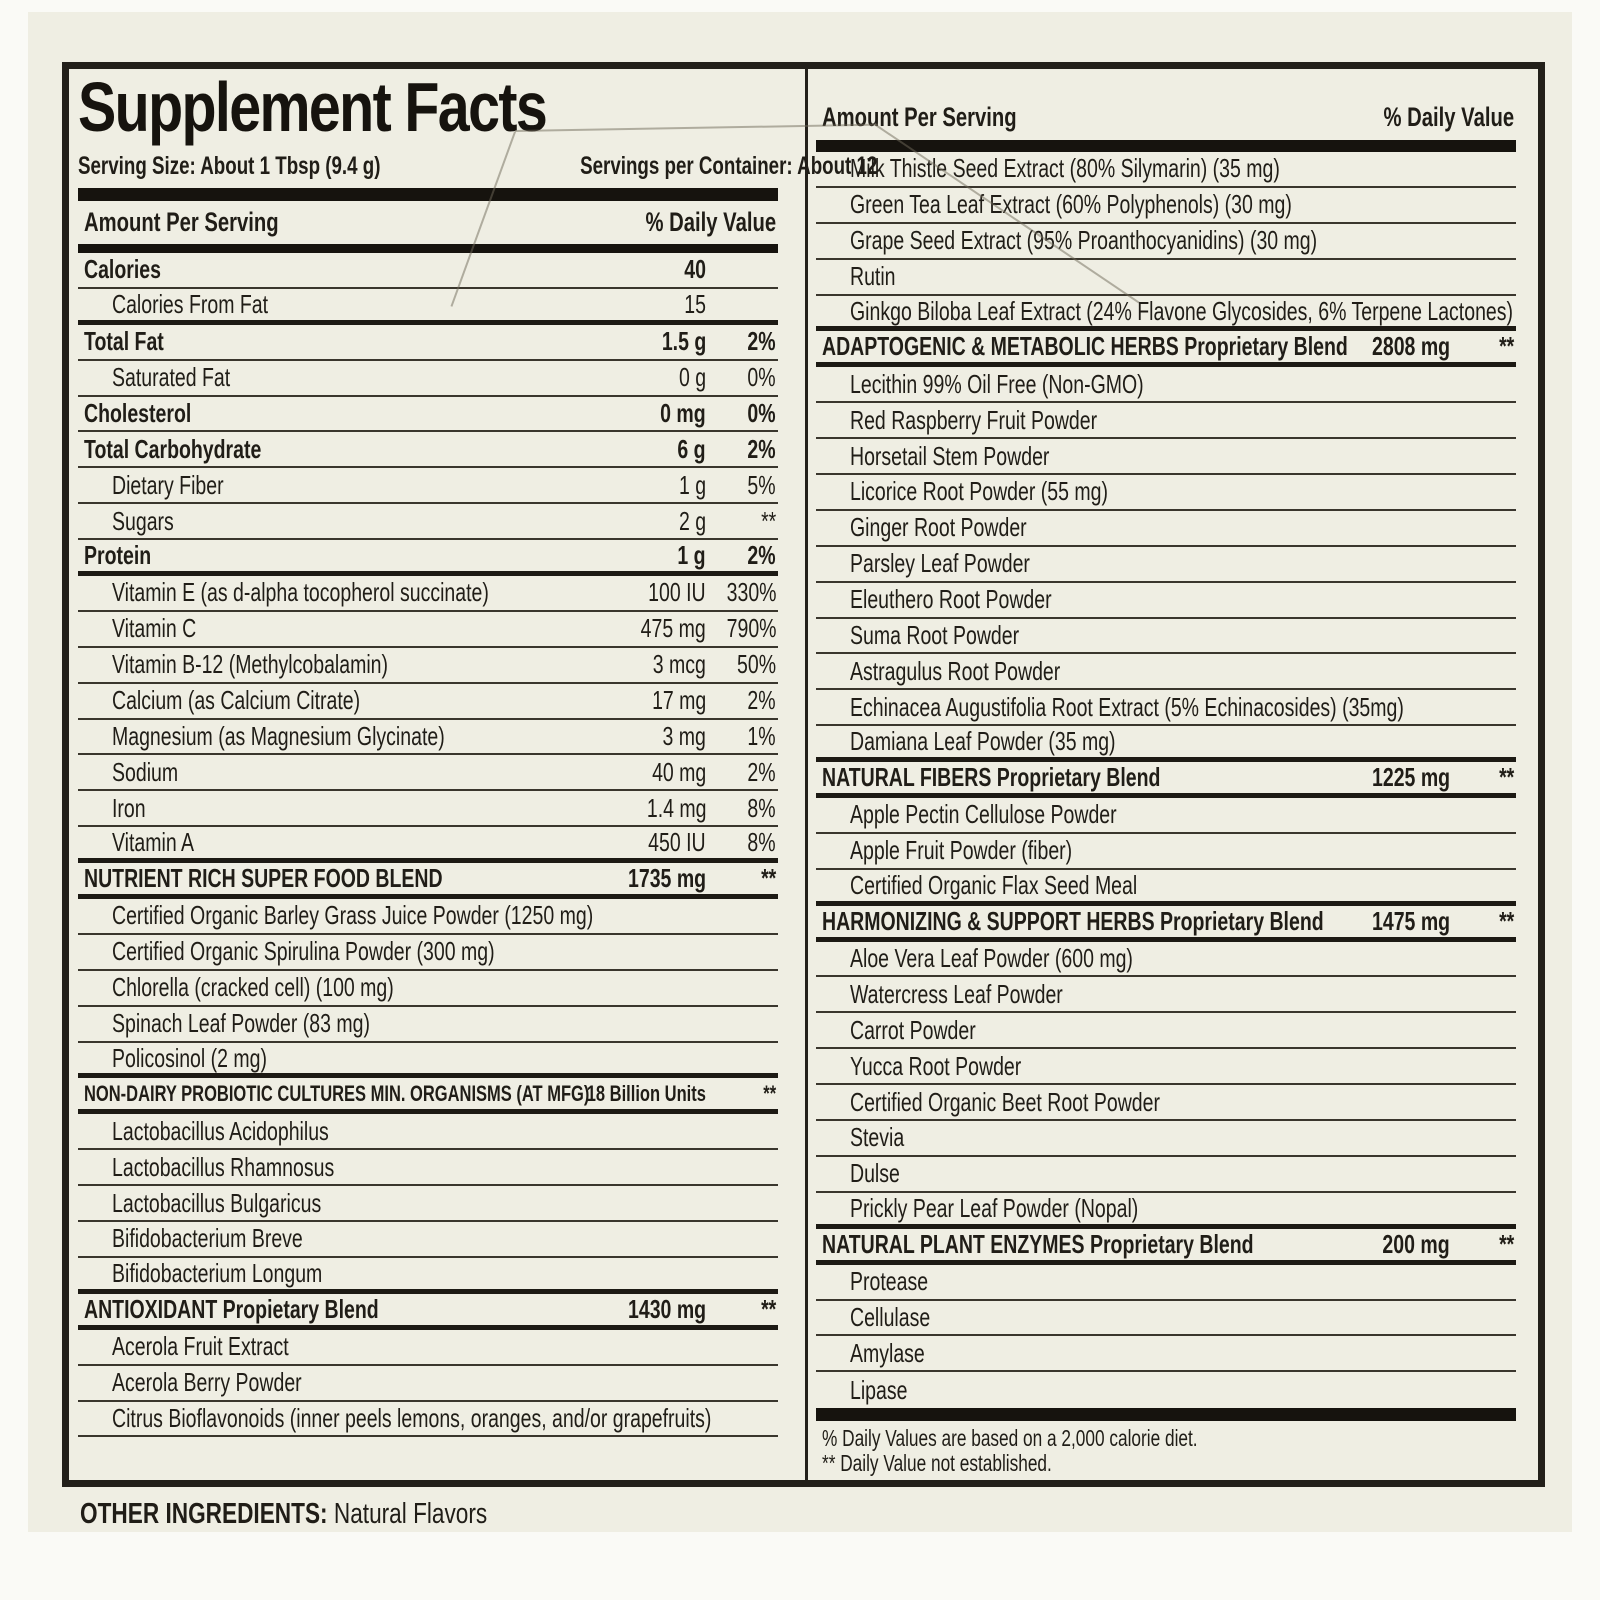  I want to click on nutrient-row: Stevia, so click(1166, 1139).